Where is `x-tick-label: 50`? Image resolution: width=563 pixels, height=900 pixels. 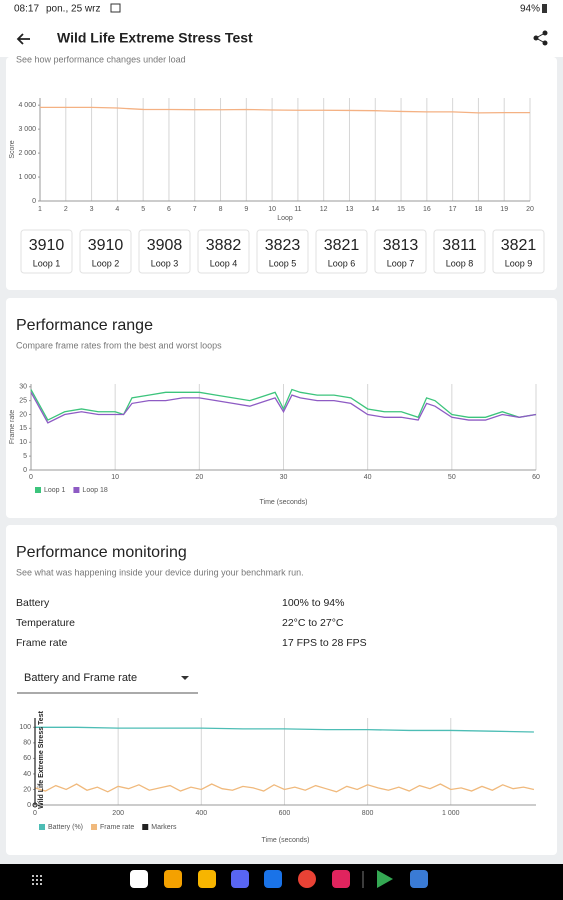
x-tick-label: 50 is located at coordinates (452, 477).